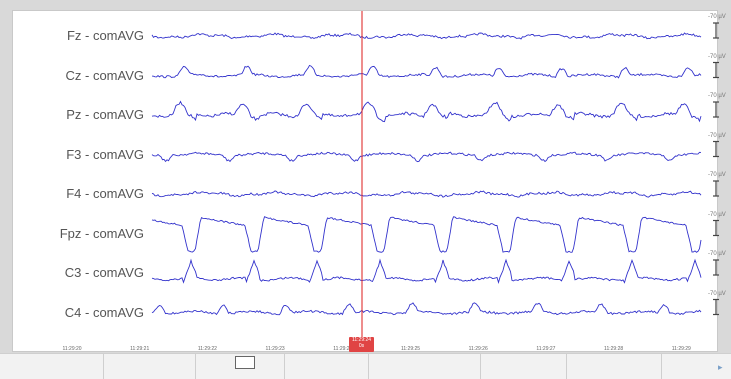 This screenshot has width=731, height=379. I want to click on scrollbar-thumb, so click(245, 362).